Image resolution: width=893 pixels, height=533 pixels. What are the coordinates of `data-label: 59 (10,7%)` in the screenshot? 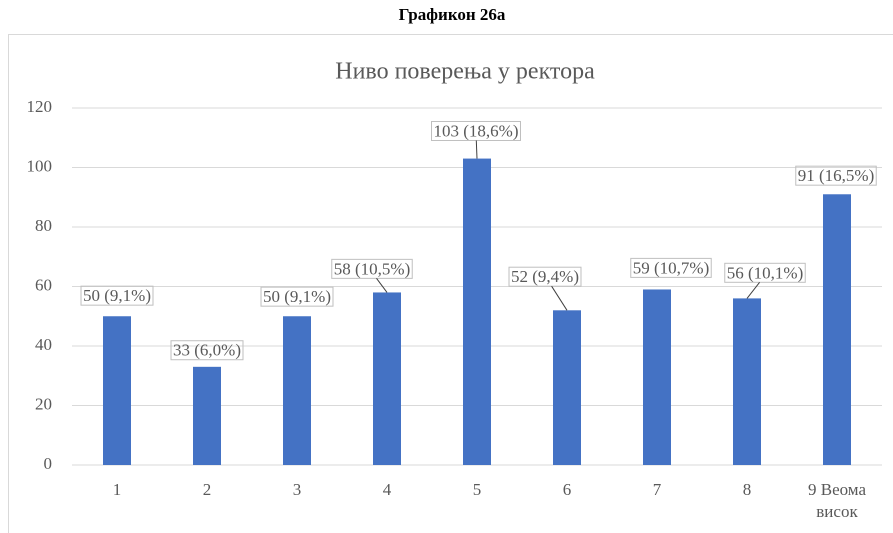 It's located at (671, 267).